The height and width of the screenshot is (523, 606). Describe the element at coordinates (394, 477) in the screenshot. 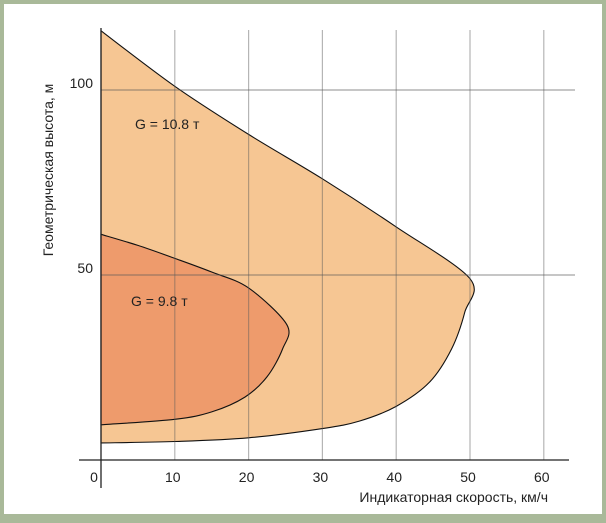

I see `x-tick-label-40: 40` at that location.